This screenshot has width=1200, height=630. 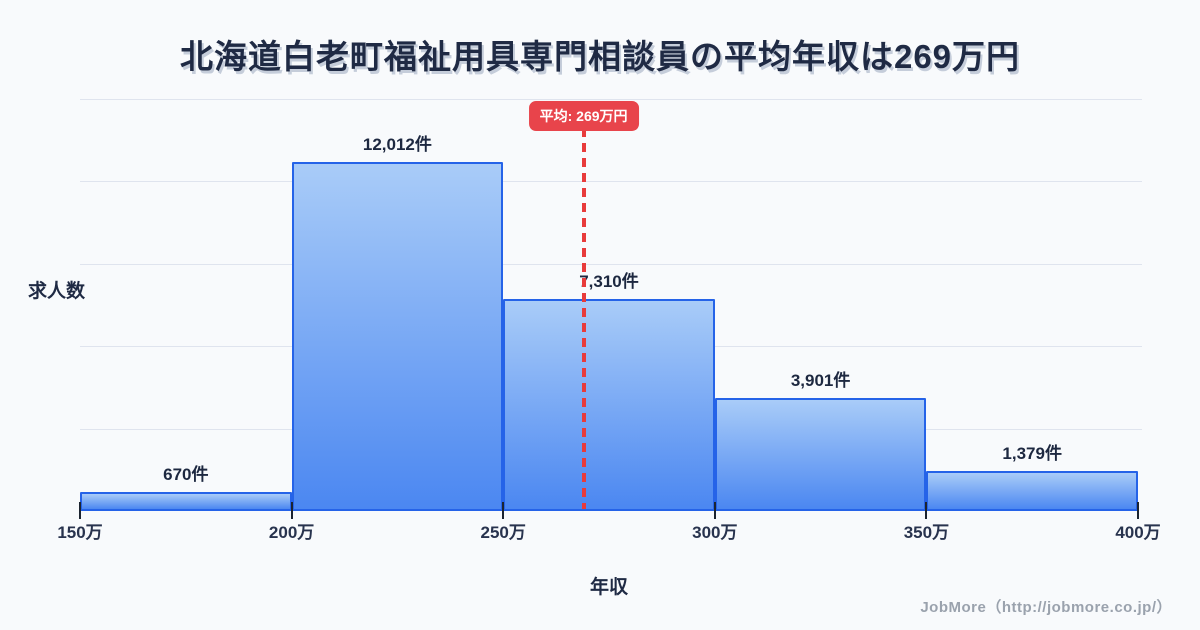 I want to click on average-line, so click(x=583, y=318).